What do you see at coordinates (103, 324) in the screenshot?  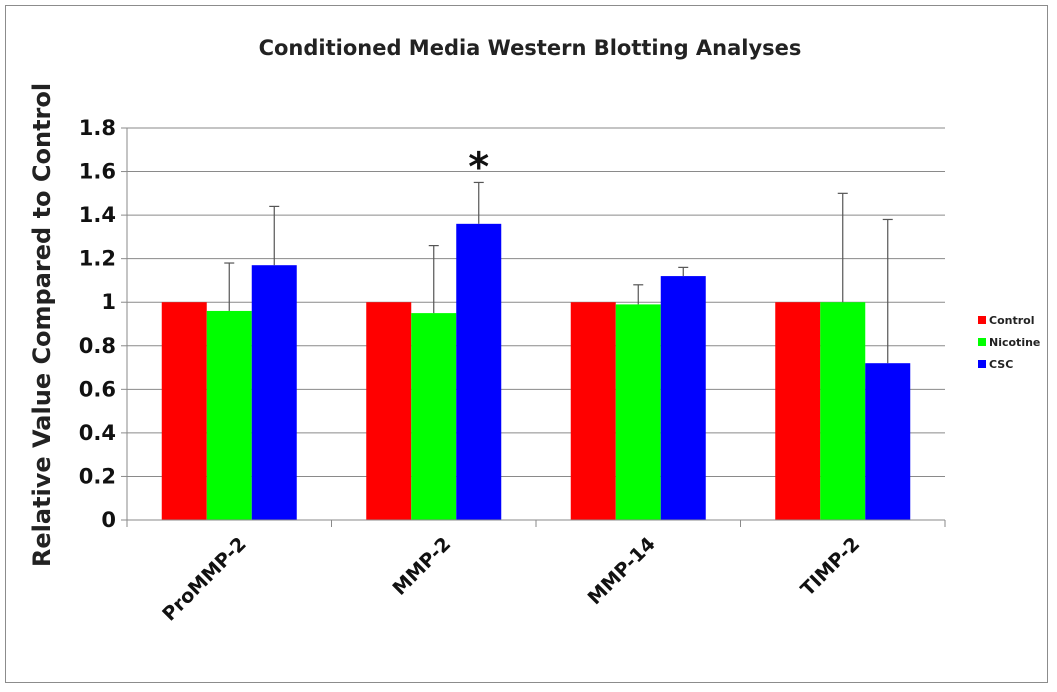 I see `y-axis-ticks: 0 0.2 0.4 0.6 0.8 1 1.2 1.4 1.6 1.8` at bounding box center [103, 324].